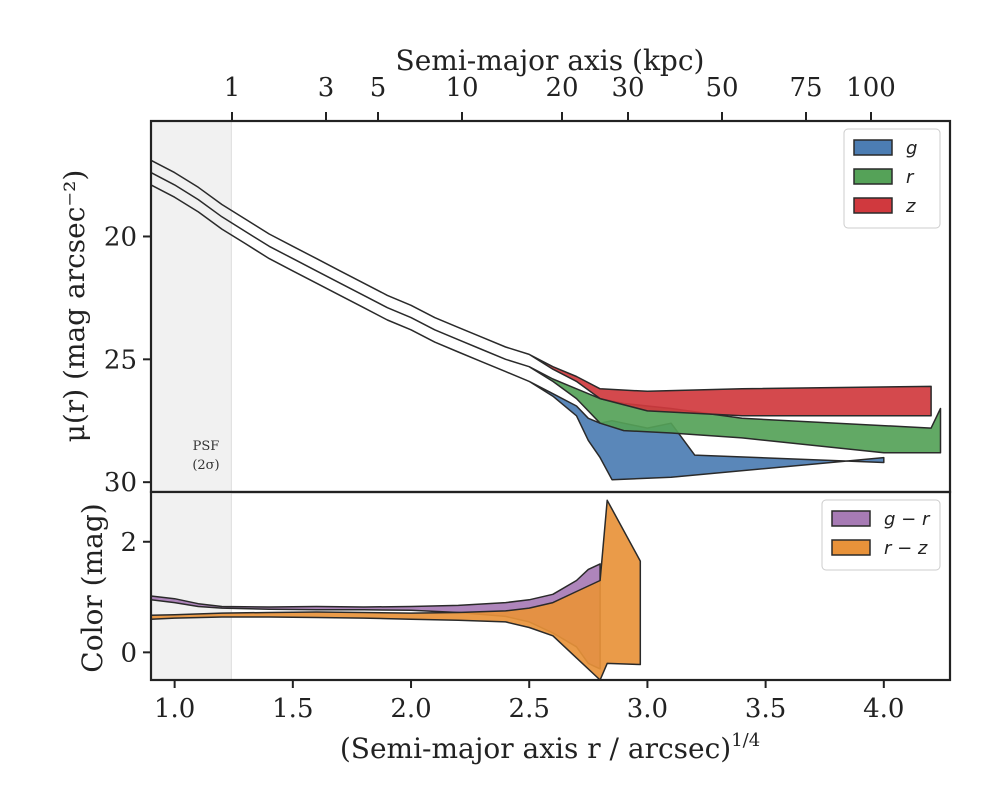 The height and width of the screenshot is (800, 1000). What do you see at coordinates (191, 306) in the screenshot?
I see `top-psf-region` at bounding box center [191, 306].